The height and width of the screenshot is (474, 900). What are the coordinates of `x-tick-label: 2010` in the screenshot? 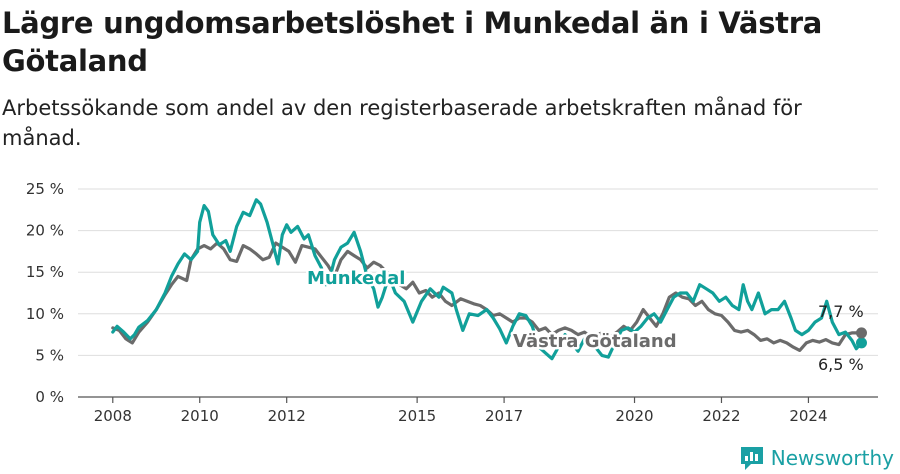 It's located at (200, 416).